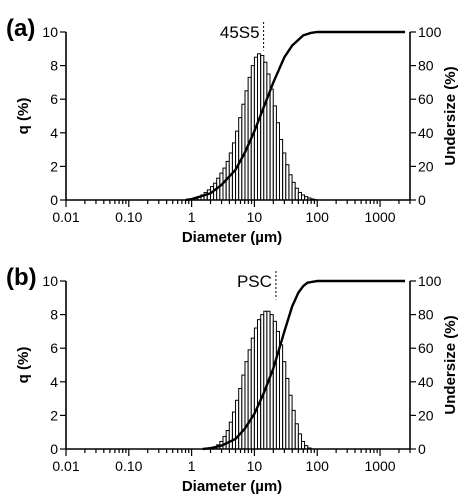 The image size is (464, 502). Describe the element at coordinates (20, 28) in the screenshot. I see `panel-label: (a)` at that location.